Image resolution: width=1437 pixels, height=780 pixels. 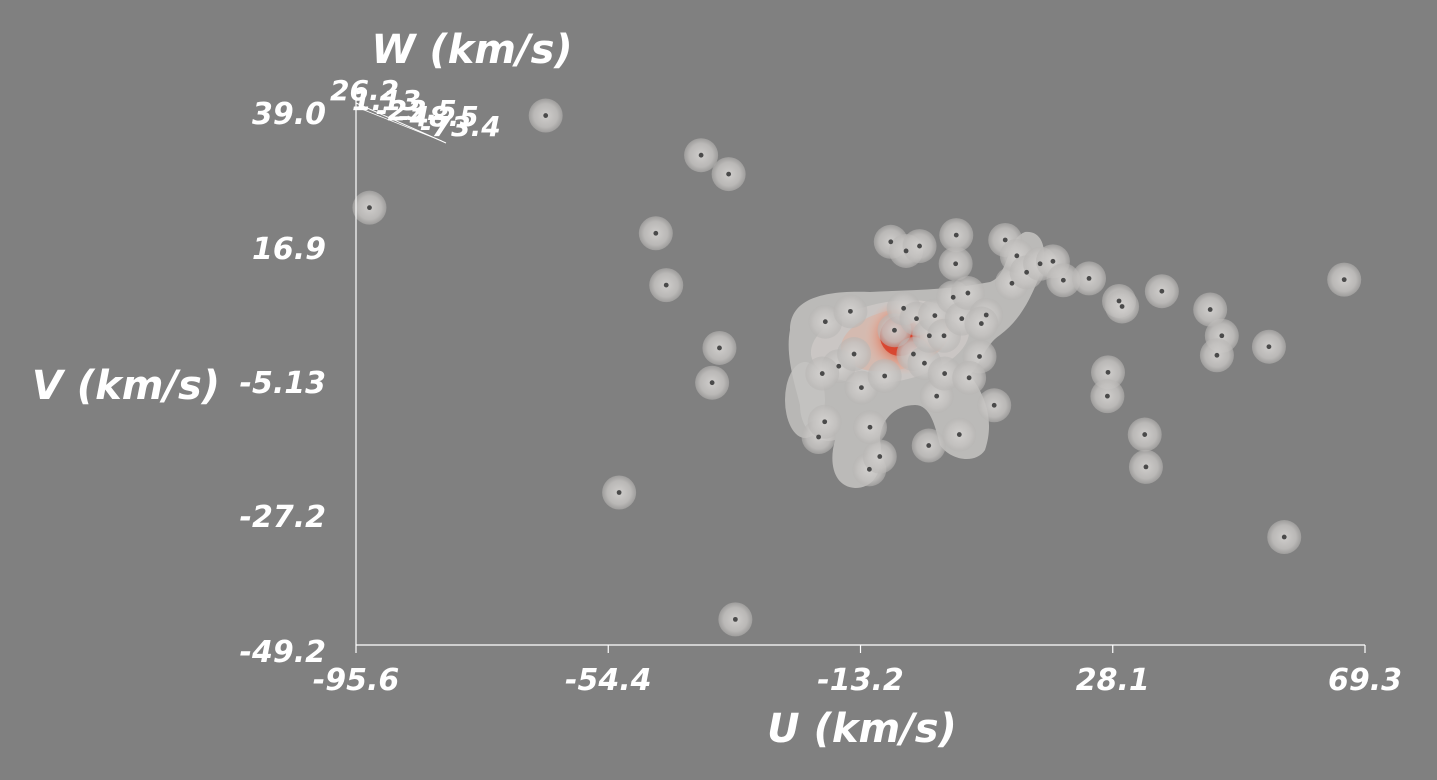 I want to click on y-tick-label-4: -49.2, so click(x=283, y=652).